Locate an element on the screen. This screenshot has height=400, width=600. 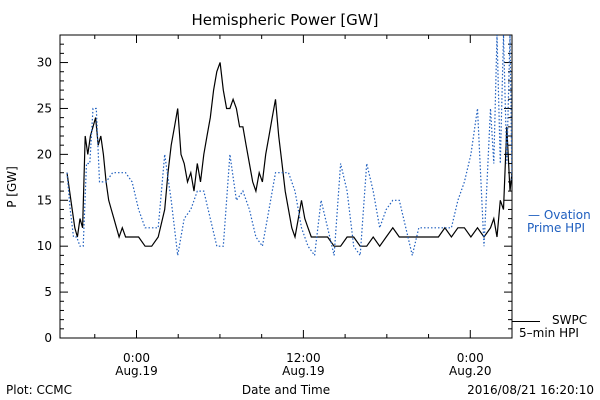
footer-timestamp: 2016/08/21 16:20:10 is located at coordinates (530, 390).